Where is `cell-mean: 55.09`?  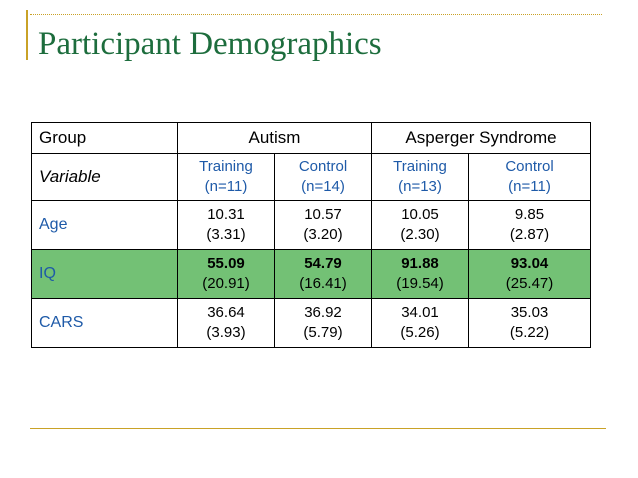 cell-mean: 55.09 is located at coordinates (226, 263).